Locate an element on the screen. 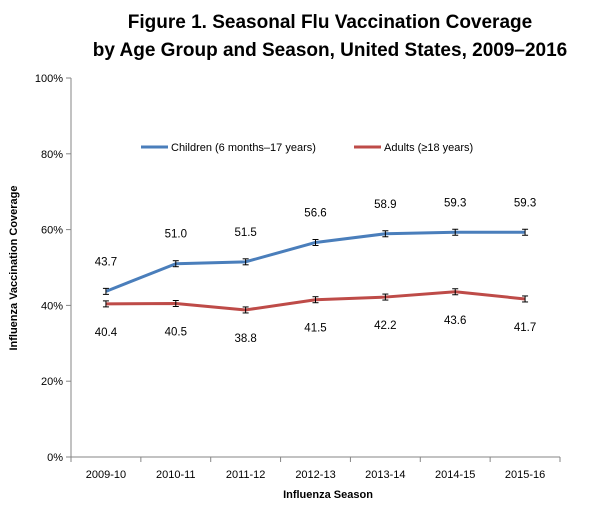 Image resolution: width=589 pixels, height=513 pixels. x-tick-label: 2014-15 is located at coordinates (455, 475).